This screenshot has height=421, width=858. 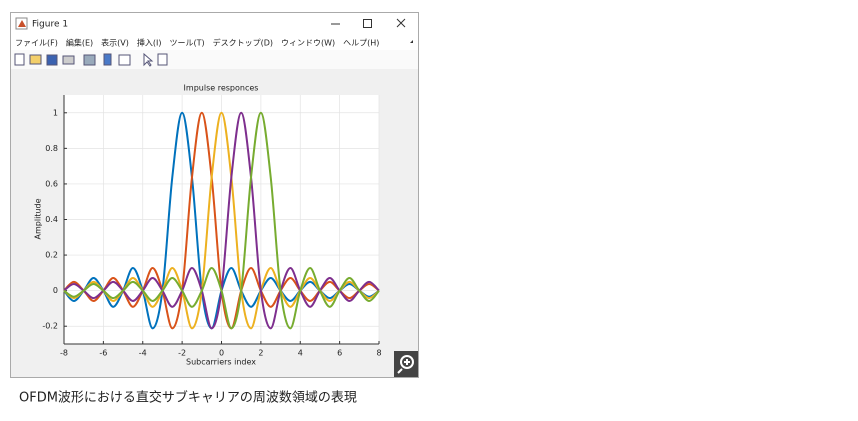 What do you see at coordinates (36, 43) in the screenshot?
I see `menu-item: ファイル(F)` at bounding box center [36, 43].